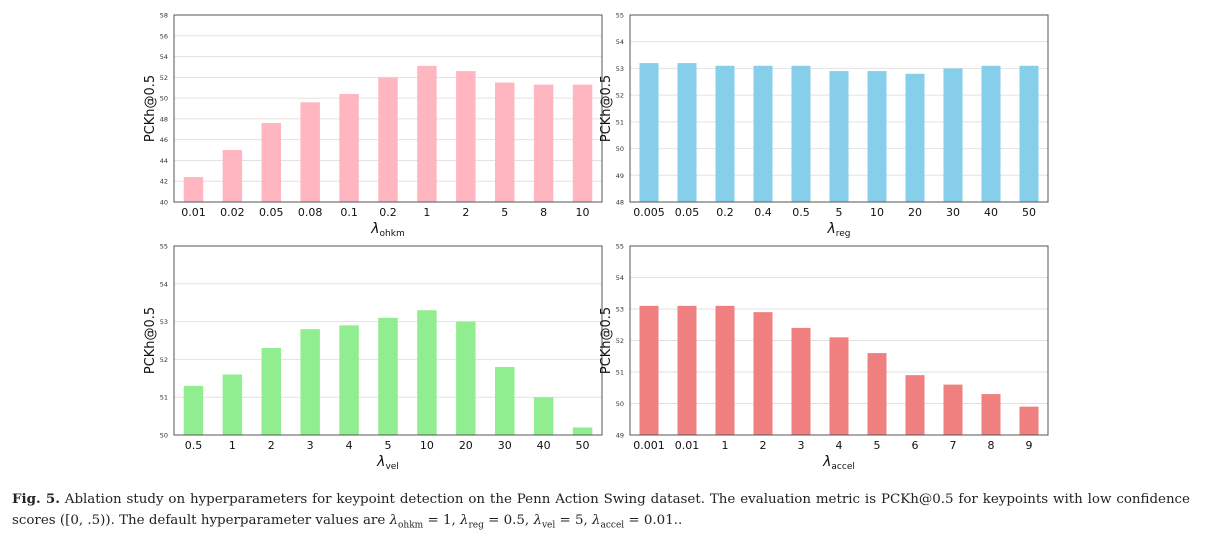 This screenshot has width=1221, height=539. Describe the element at coordinates (915, 212) in the screenshot. I see `x-tick-label: 20` at that location.